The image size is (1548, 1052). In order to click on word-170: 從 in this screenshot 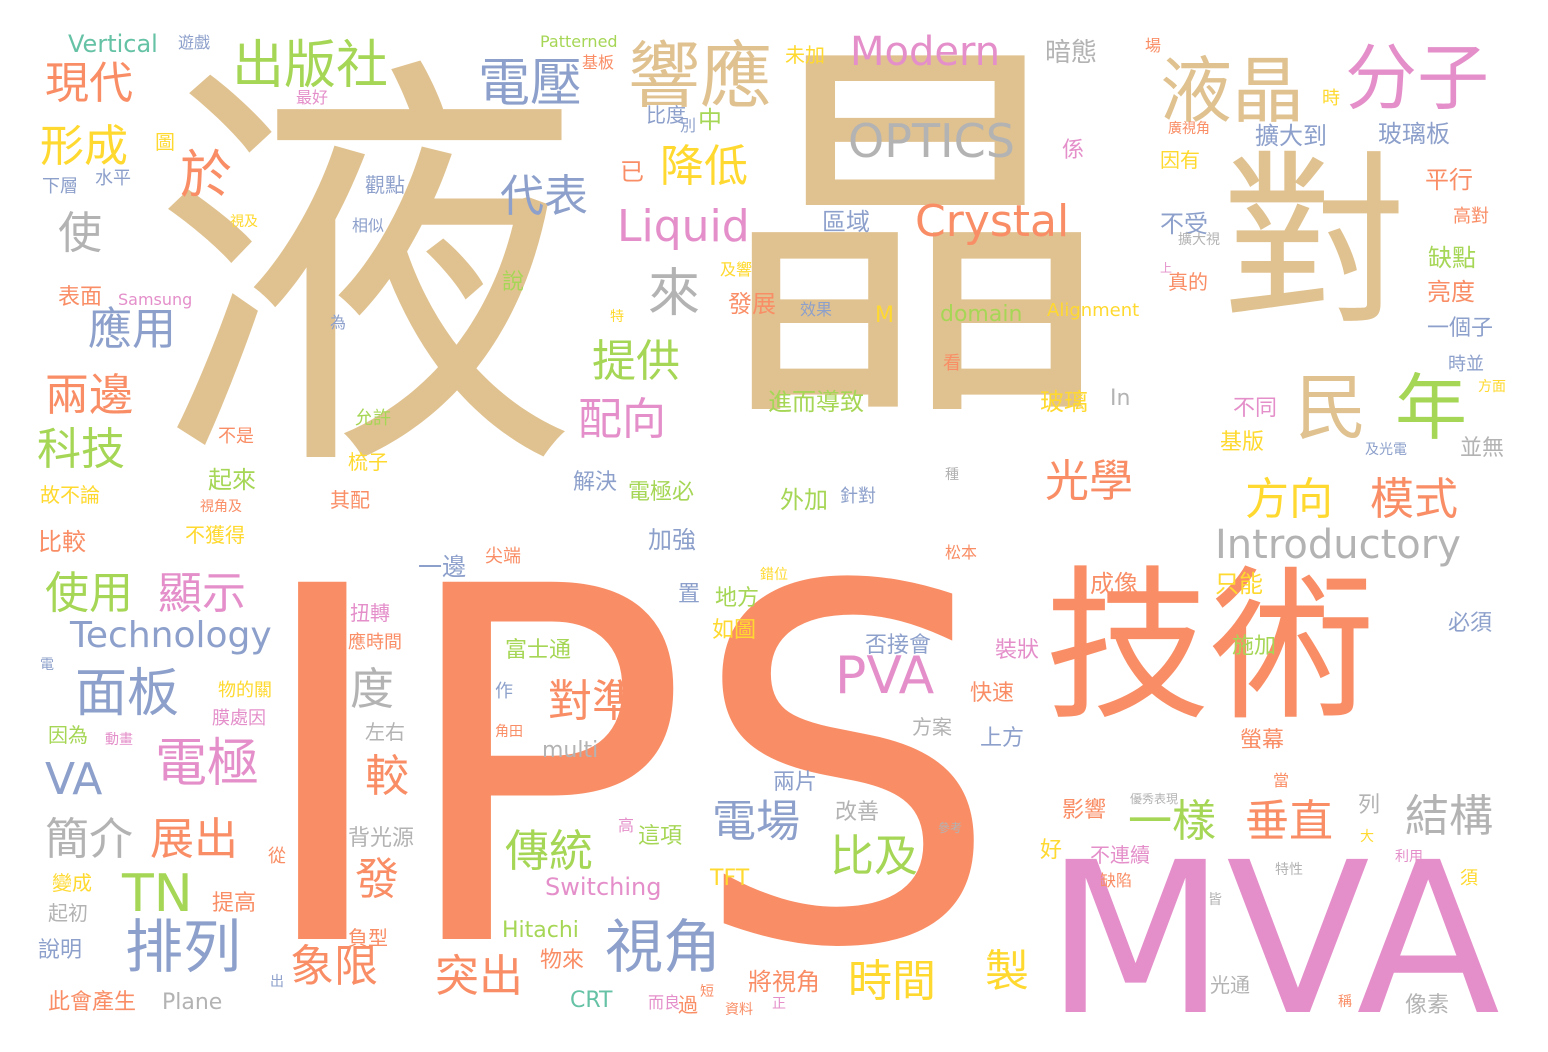, I will do `click(277, 856)`.